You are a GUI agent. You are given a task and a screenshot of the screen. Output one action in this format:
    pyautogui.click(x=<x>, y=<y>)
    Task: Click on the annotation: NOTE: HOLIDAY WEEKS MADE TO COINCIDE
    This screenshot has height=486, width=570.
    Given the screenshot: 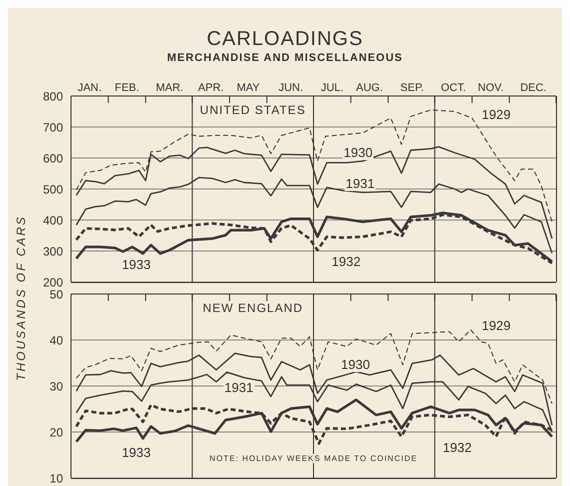 What is the action you would take?
    pyautogui.click(x=314, y=459)
    